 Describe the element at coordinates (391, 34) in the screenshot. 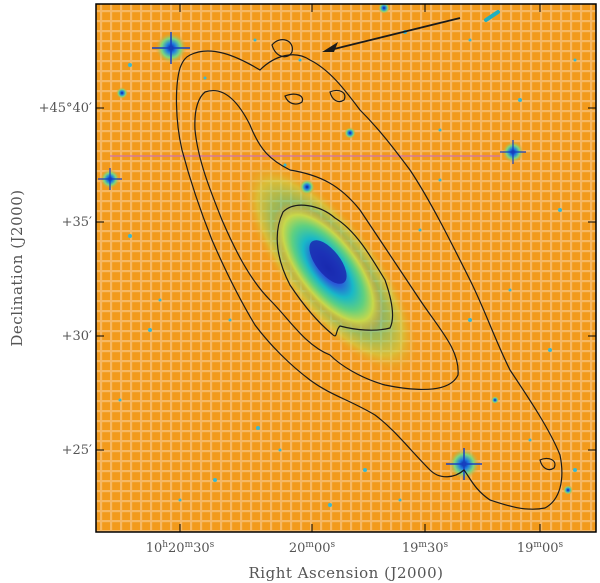

I see `annotation-arrow` at that location.